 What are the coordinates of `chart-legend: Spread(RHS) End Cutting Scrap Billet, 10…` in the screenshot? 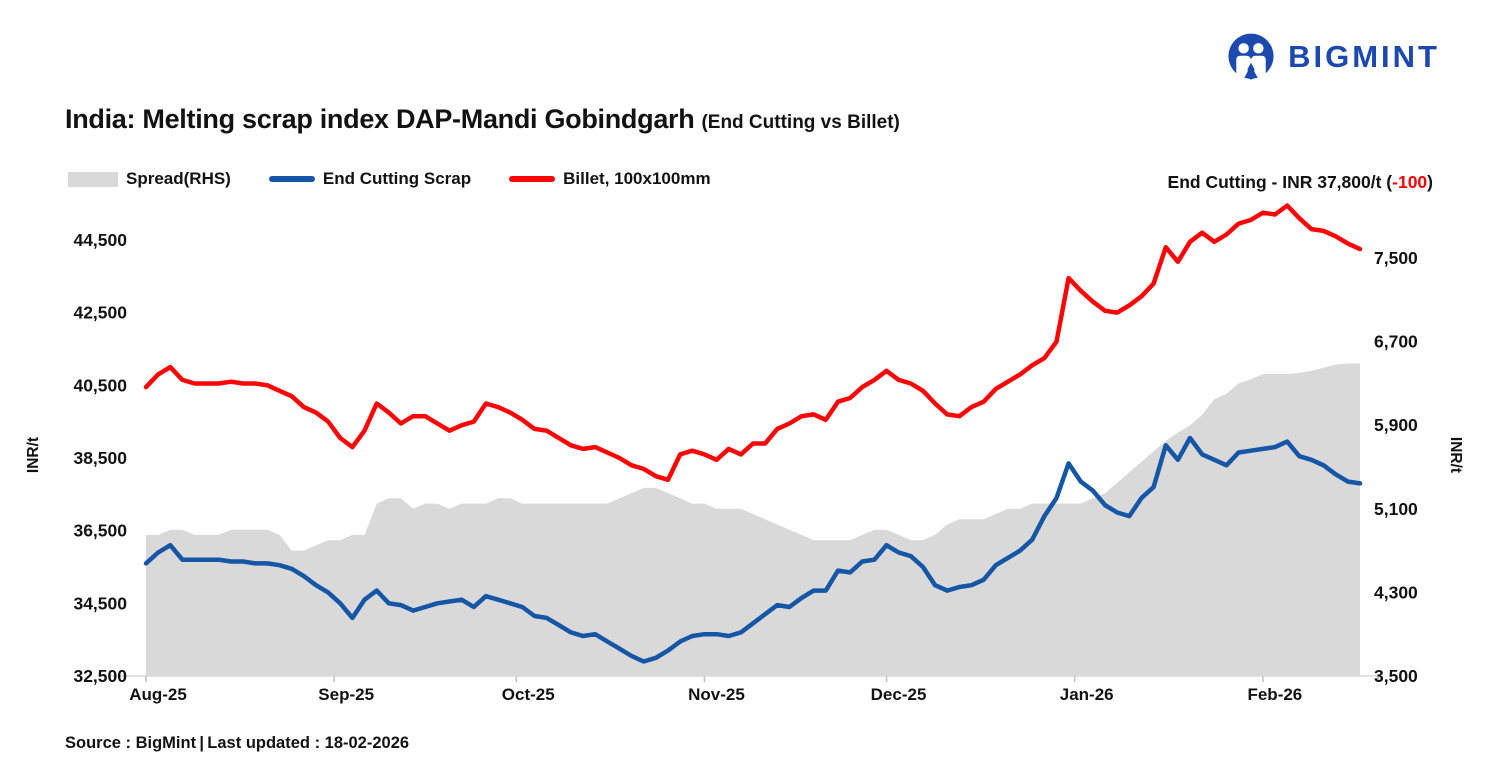 It's located at (408, 179).